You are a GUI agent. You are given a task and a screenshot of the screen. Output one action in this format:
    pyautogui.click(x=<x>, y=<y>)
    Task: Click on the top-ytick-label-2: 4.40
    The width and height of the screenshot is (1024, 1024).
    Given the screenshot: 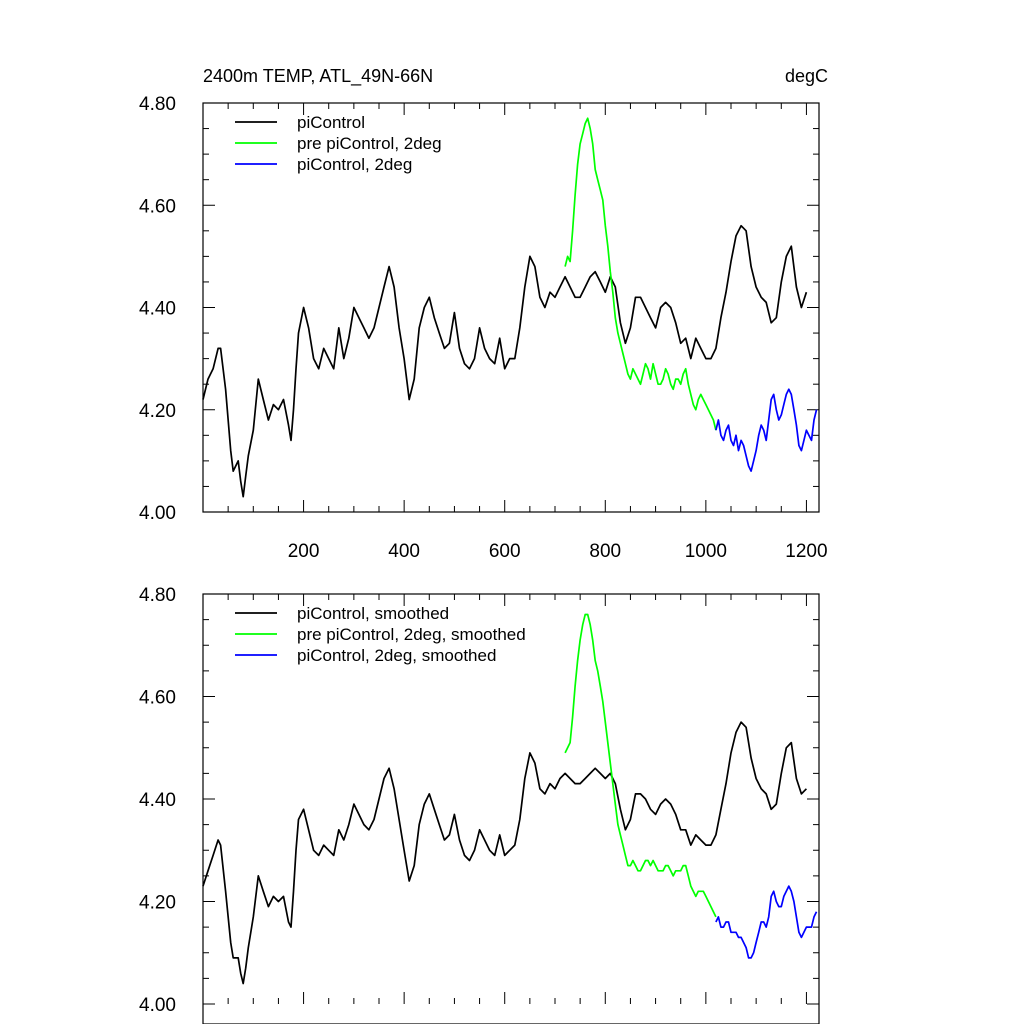 What is the action you would take?
    pyautogui.click(x=157, y=309)
    